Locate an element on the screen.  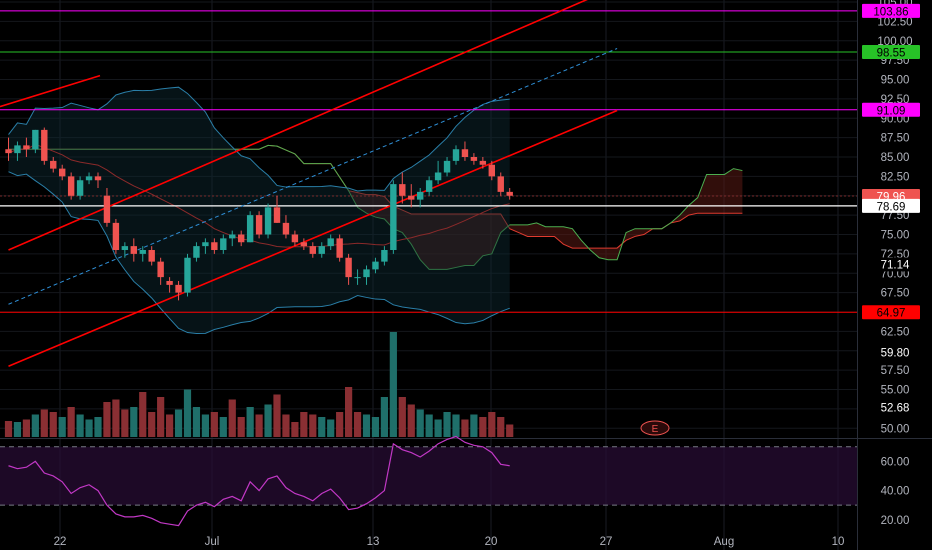
price-tick-label: 102.50 is located at coordinates (894, 22).